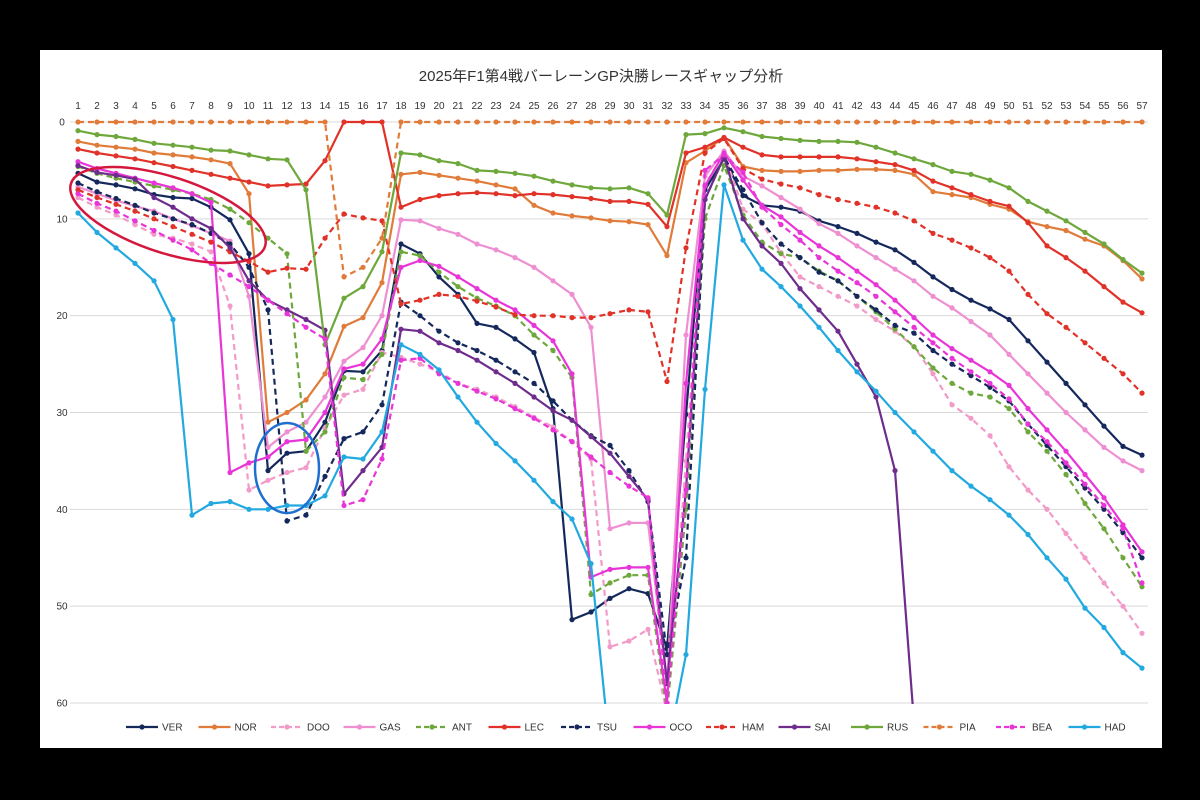 This screenshot has width=1200, height=800. What do you see at coordinates (300, 728) in the screenshot?
I see `legend-item-doo: DOO` at bounding box center [300, 728].